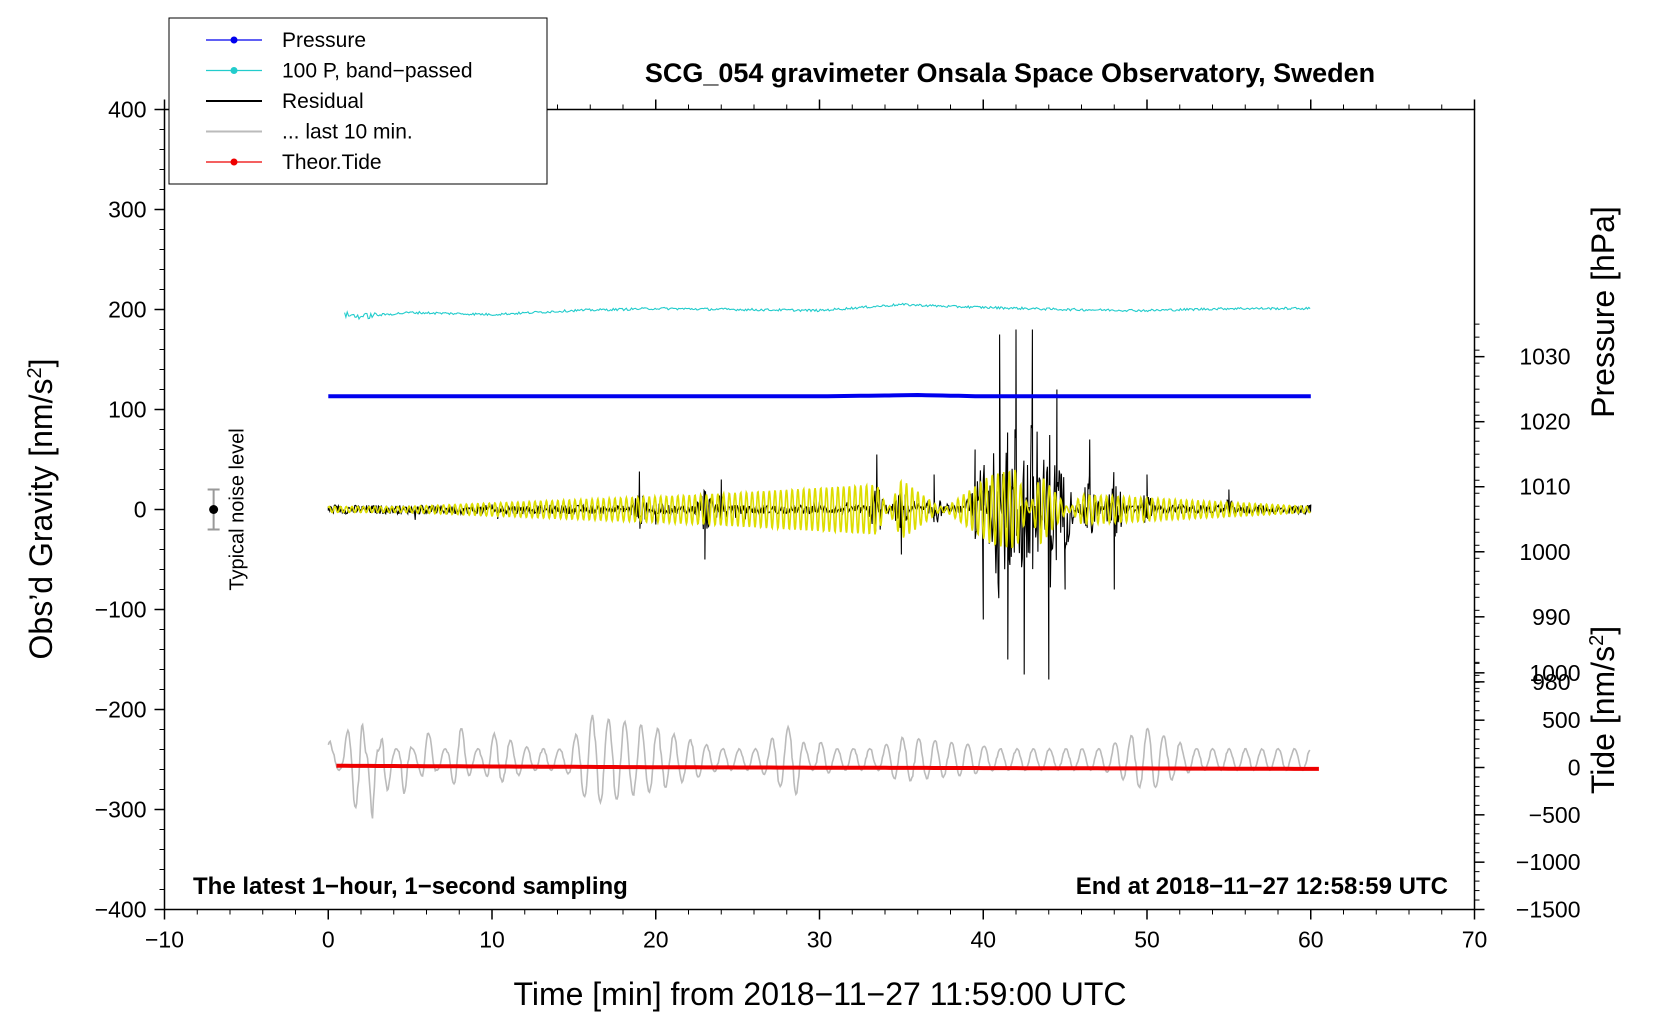 Image resolution: width=1660 pixels, height=1020 pixels. Describe the element at coordinates (347, 132) in the screenshot. I see `legend-label-last-10-min: ... last 10 min.` at that location.